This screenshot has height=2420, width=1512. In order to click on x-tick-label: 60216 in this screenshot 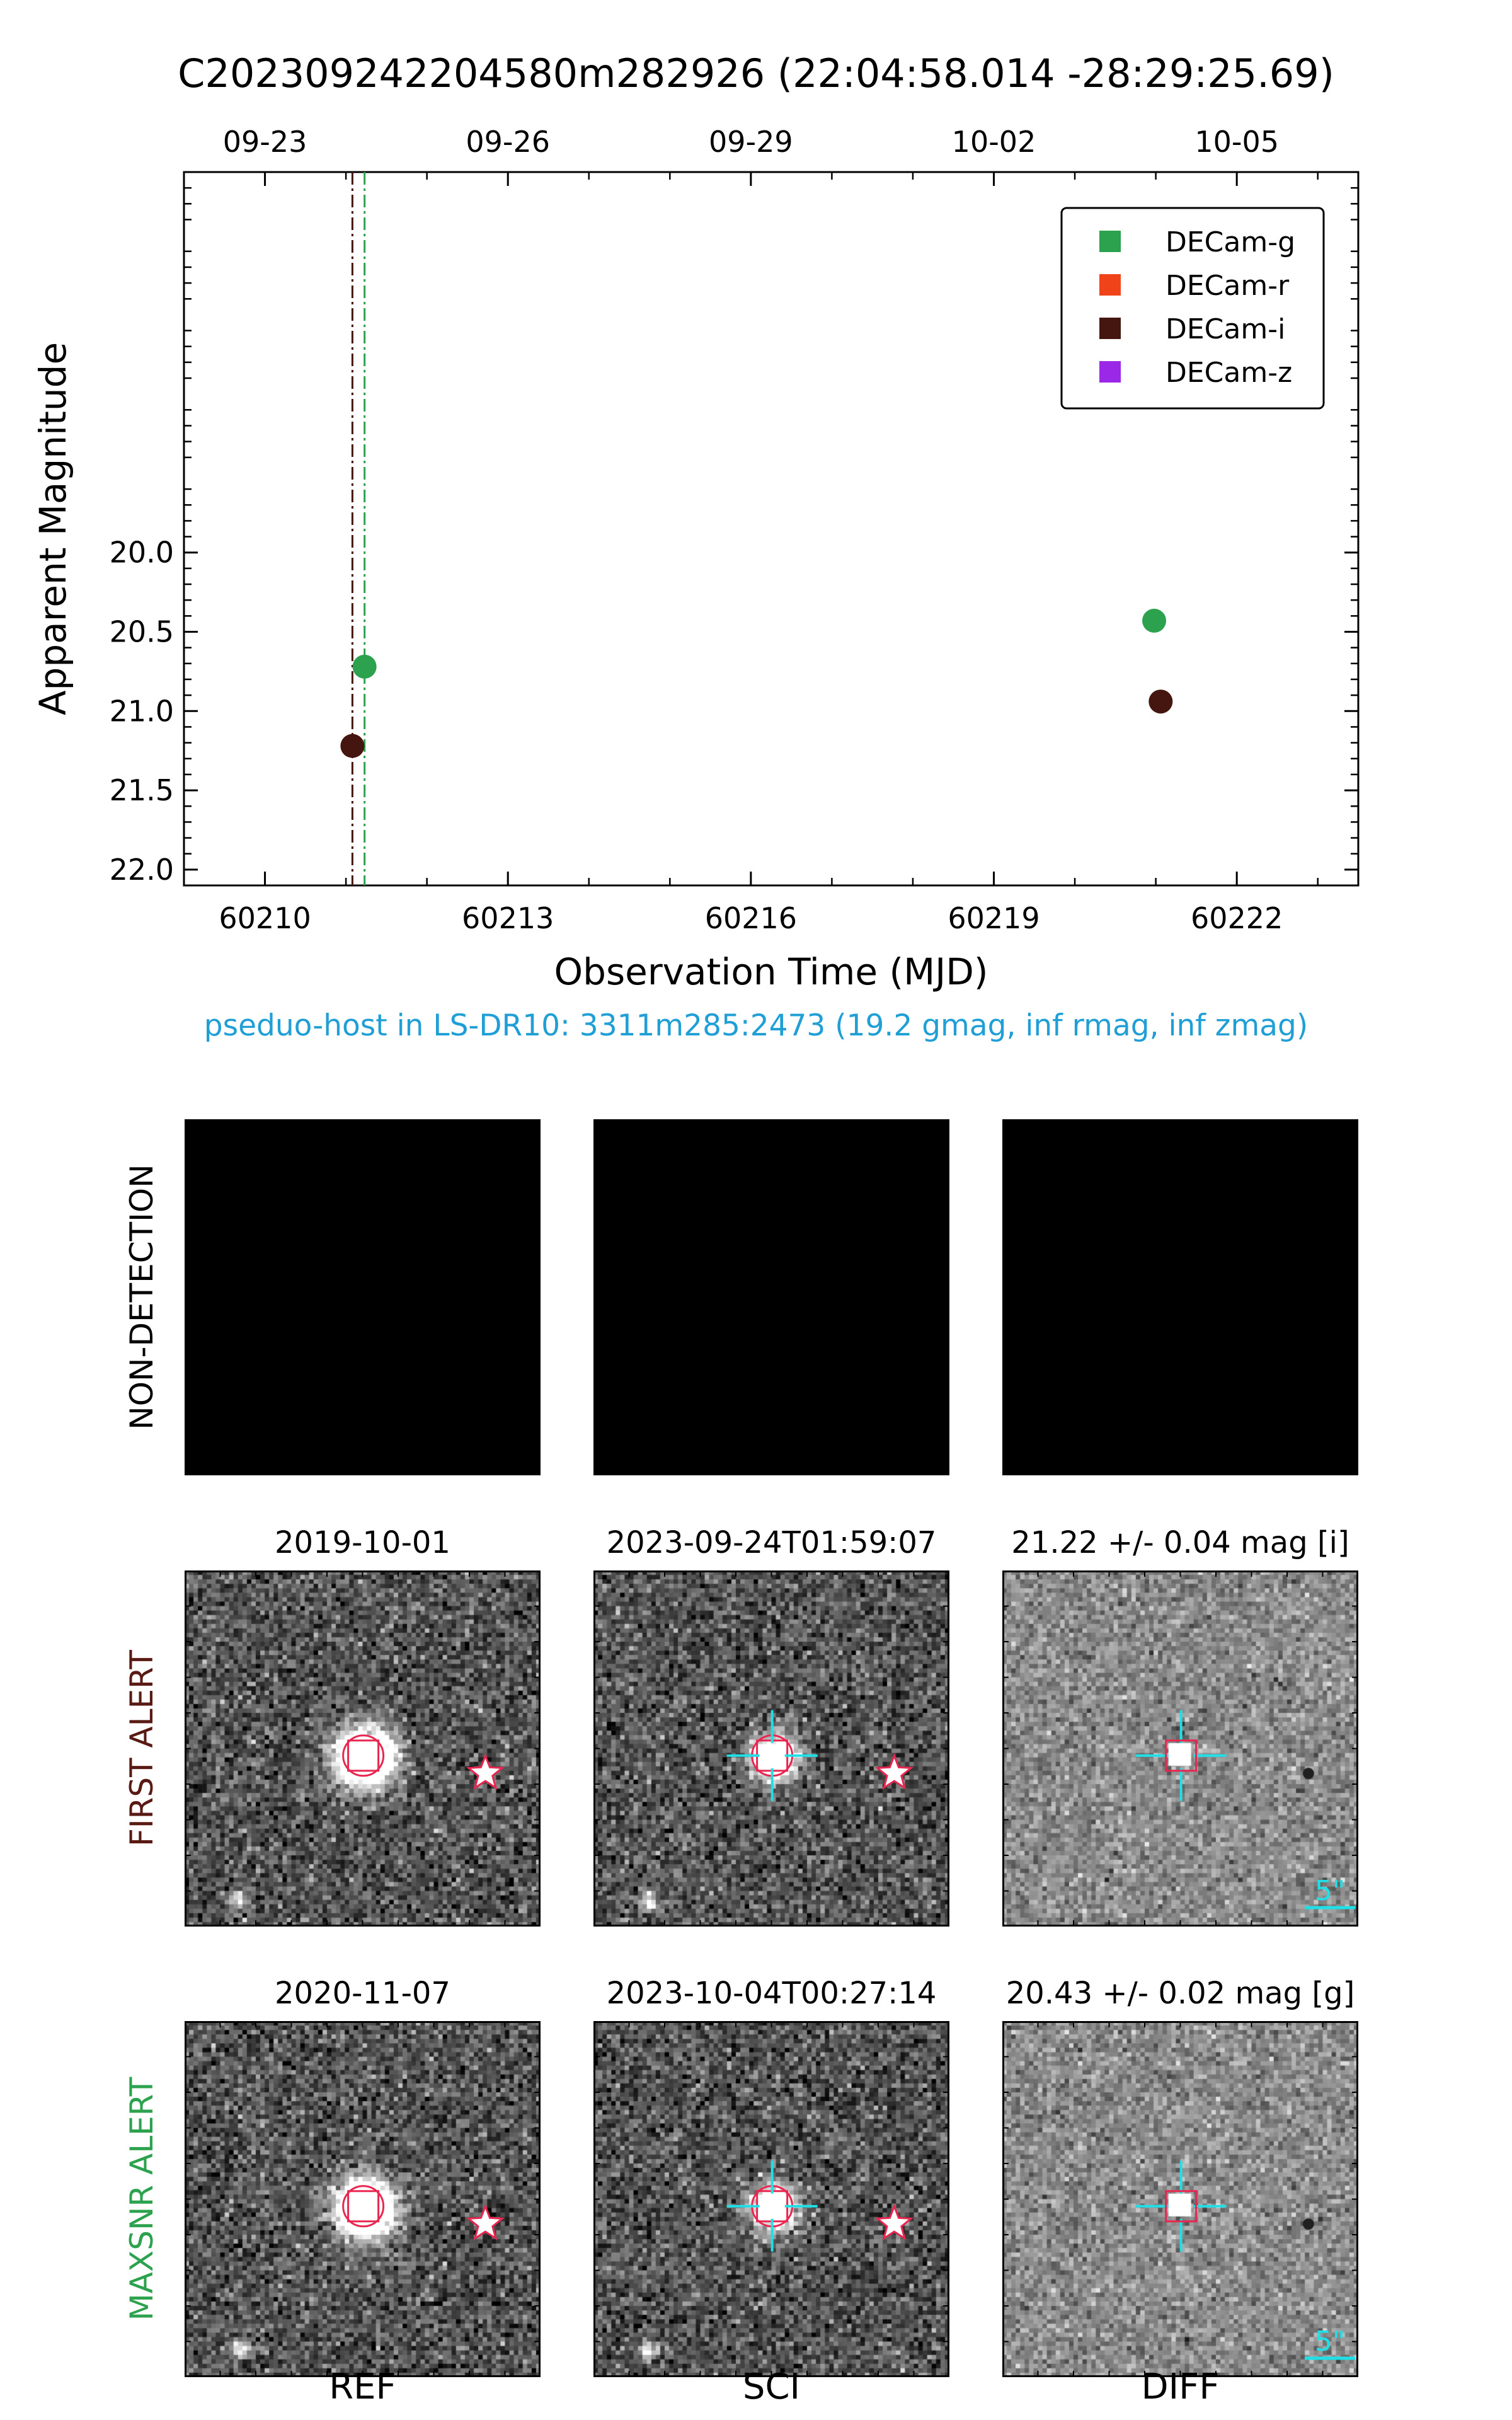, I will do `click(751, 918)`.